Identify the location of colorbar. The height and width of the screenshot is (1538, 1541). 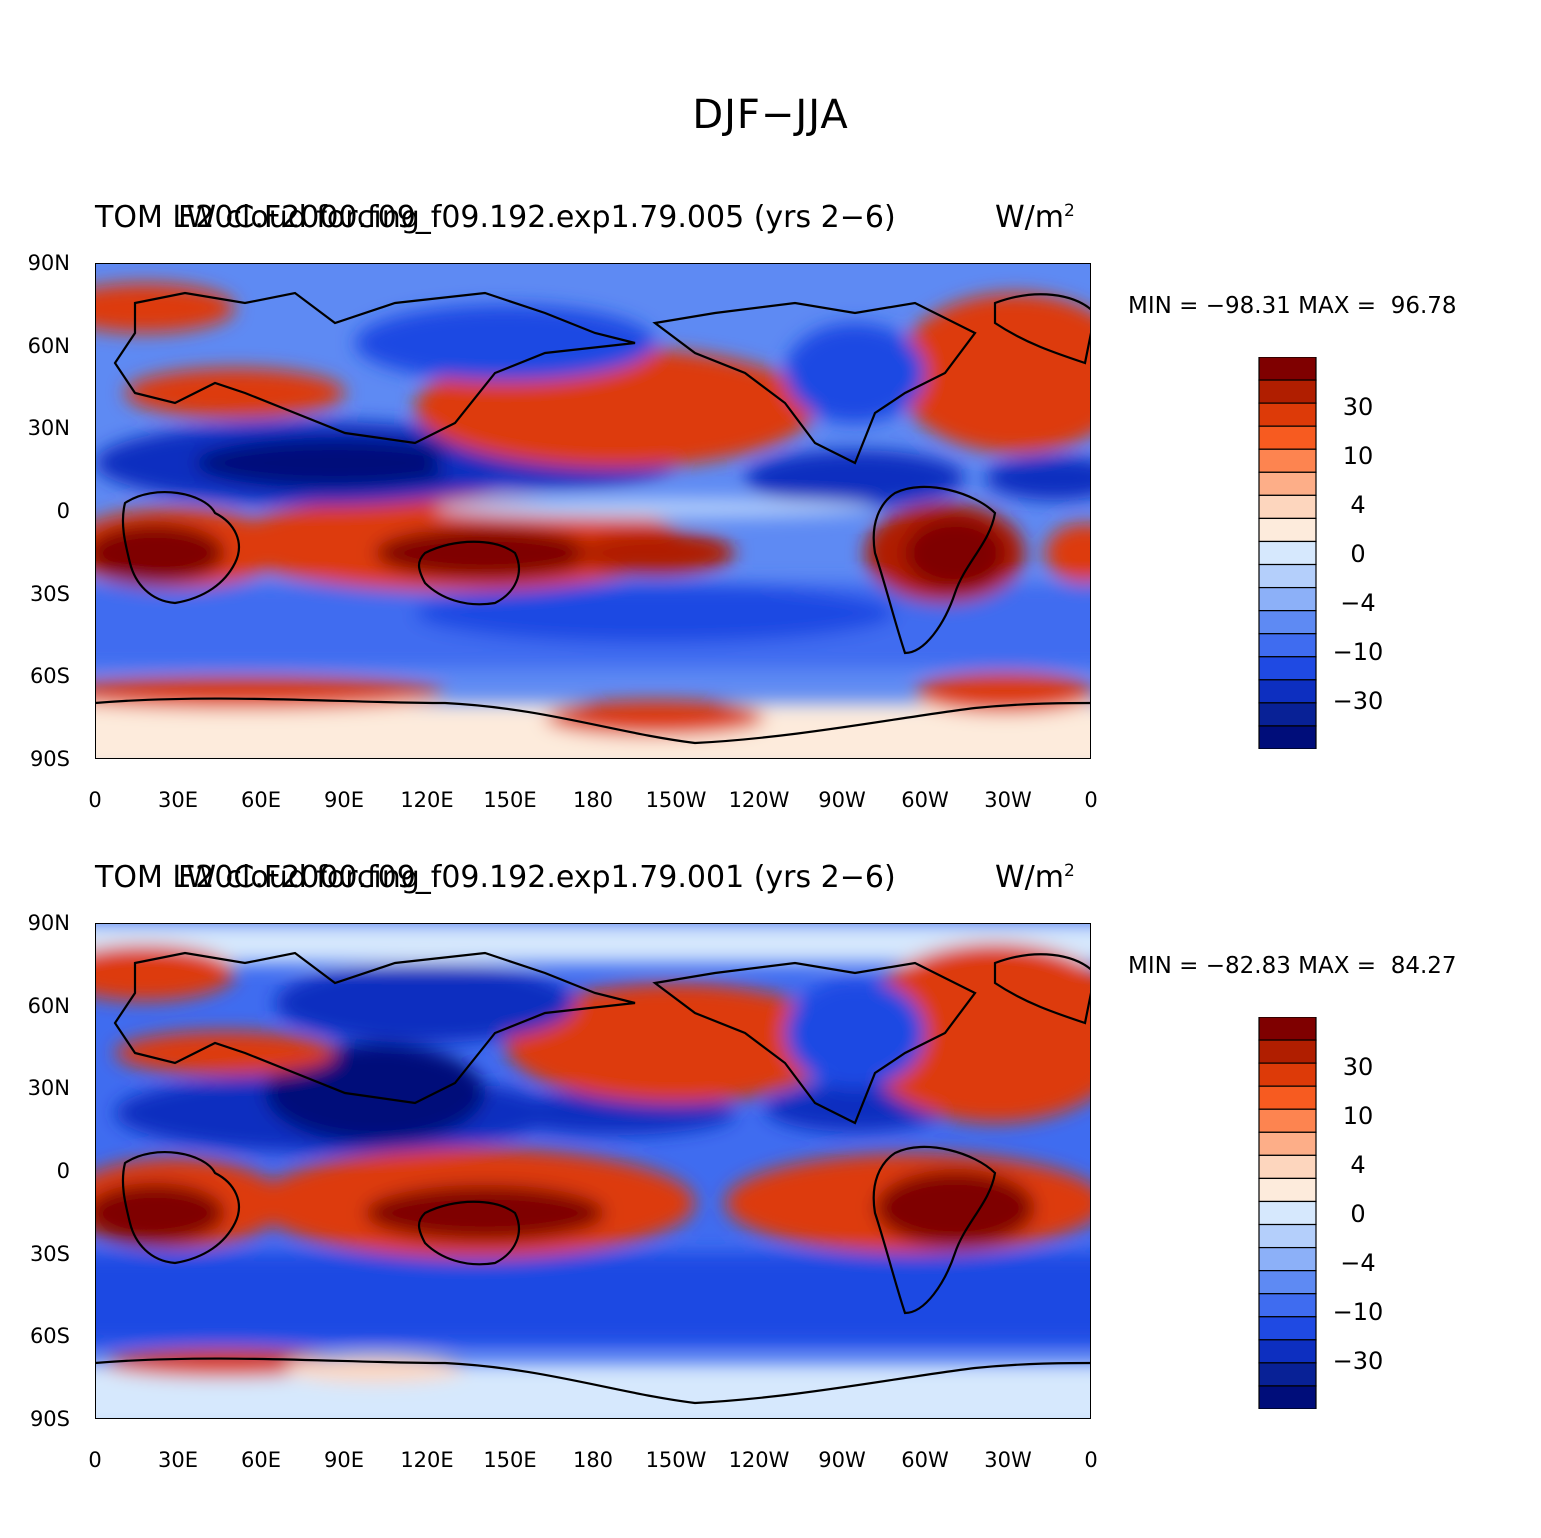
(1287, 553).